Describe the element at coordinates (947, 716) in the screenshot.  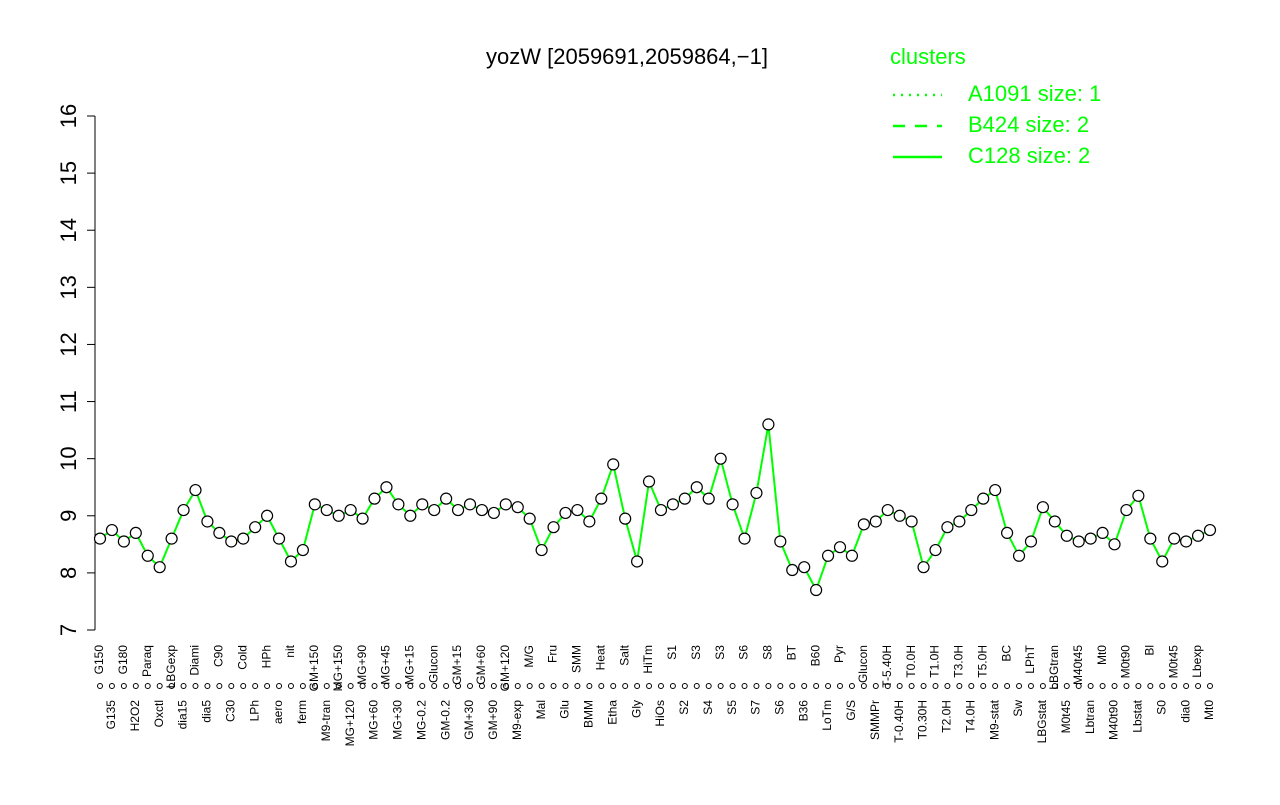
I see `x-tick-label: T2.0H` at that location.